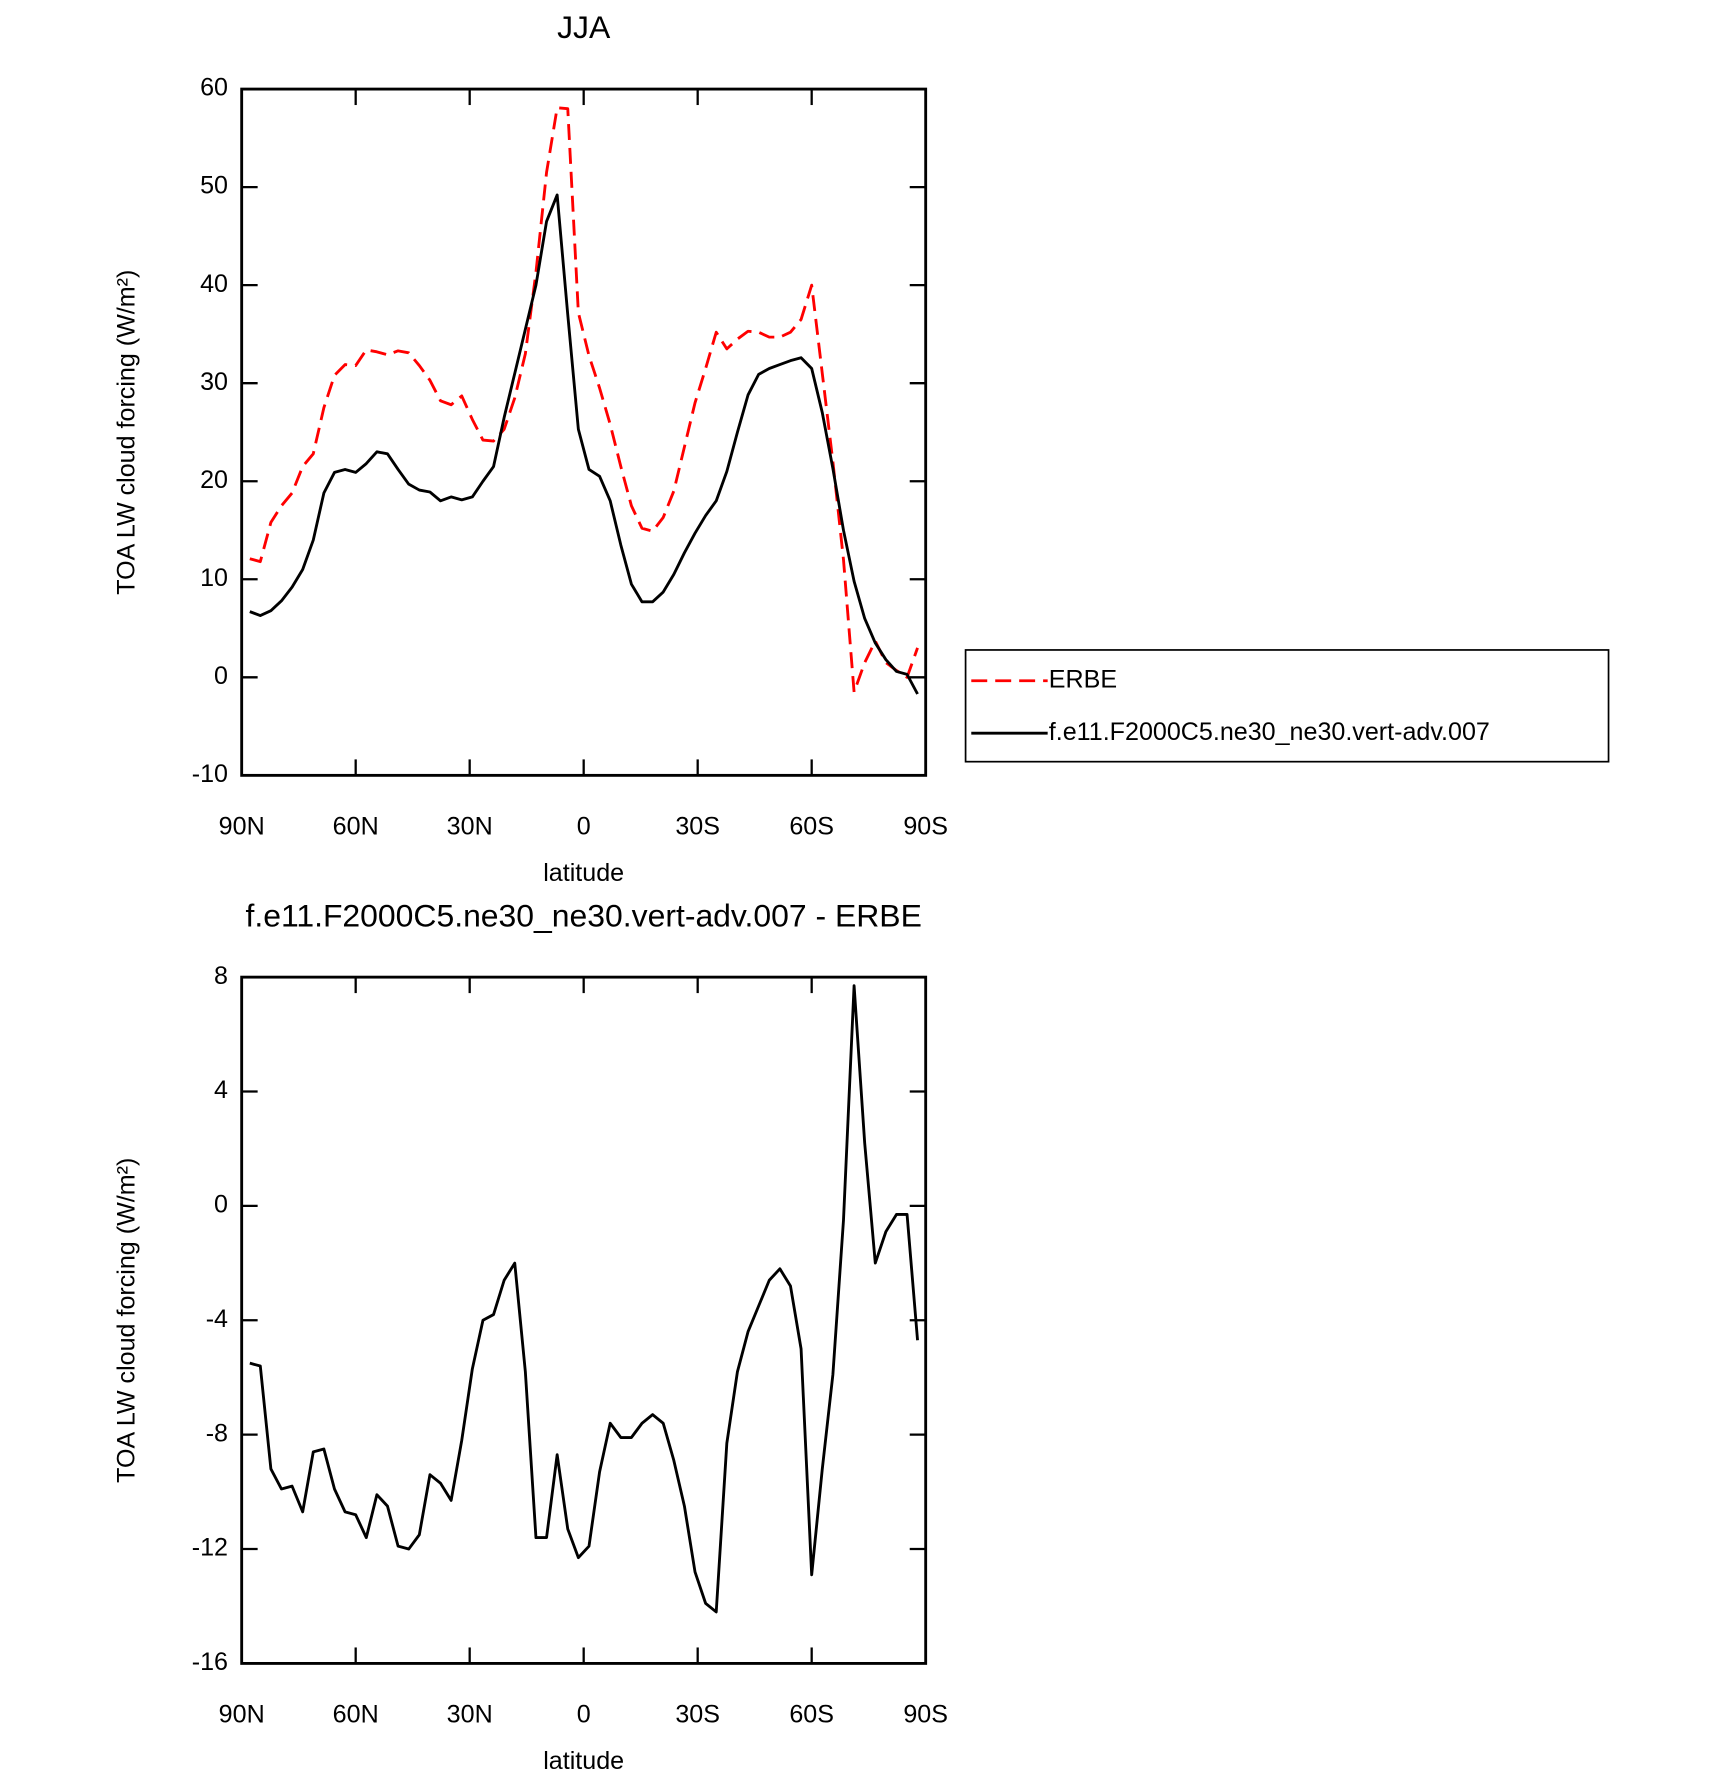  What do you see at coordinates (1287, 706) in the screenshot?
I see `legend-box` at bounding box center [1287, 706].